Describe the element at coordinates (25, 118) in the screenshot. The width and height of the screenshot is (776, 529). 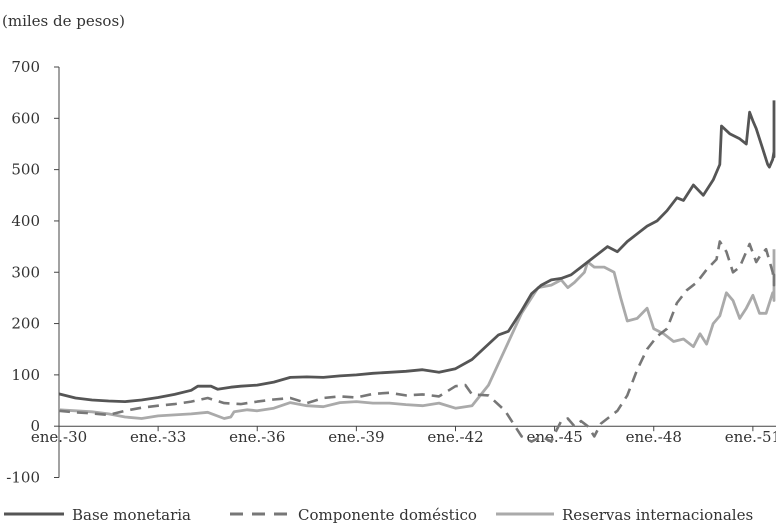
I see `y-tick-label: 600` at that location.